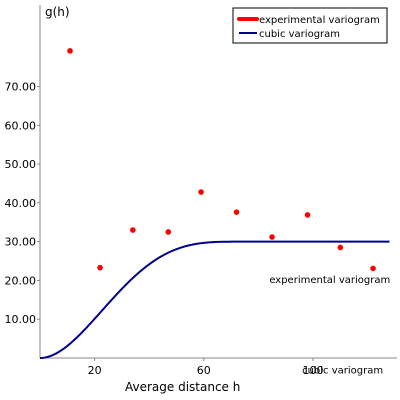 This screenshot has height=400, width=400. What do you see at coordinates (329, 280) in the screenshot?
I see `chart-annotation: experimental variogram` at bounding box center [329, 280].